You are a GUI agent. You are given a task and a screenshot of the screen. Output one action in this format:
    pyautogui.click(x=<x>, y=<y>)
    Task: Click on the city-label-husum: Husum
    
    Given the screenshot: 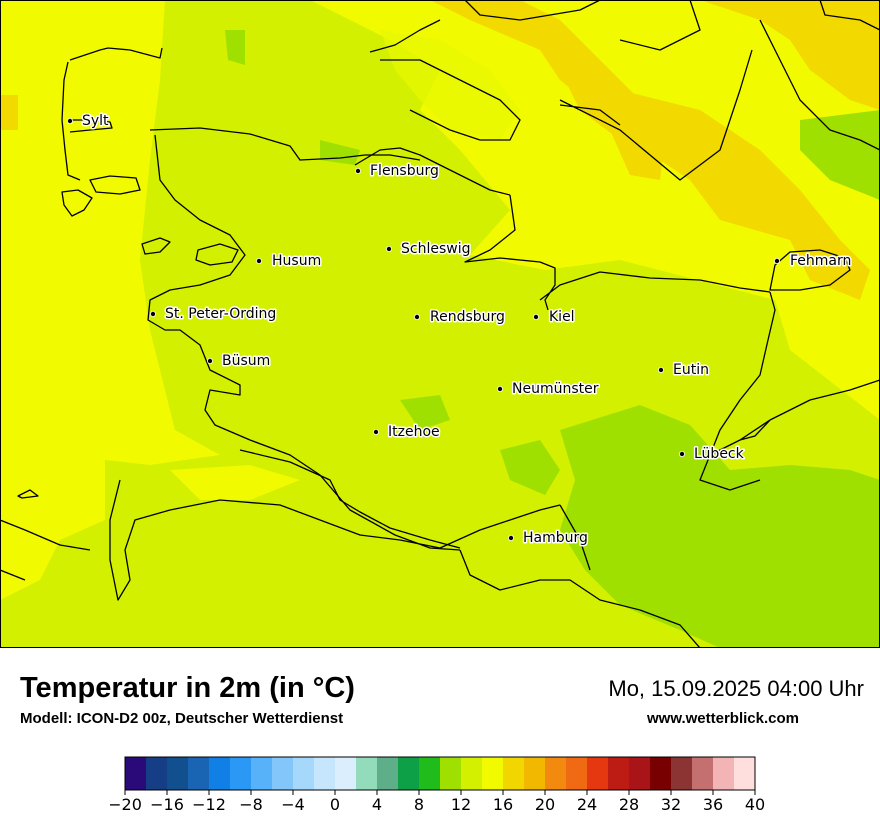 What is the action you would take?
    pyautogui.click(x=296, y=261)
    